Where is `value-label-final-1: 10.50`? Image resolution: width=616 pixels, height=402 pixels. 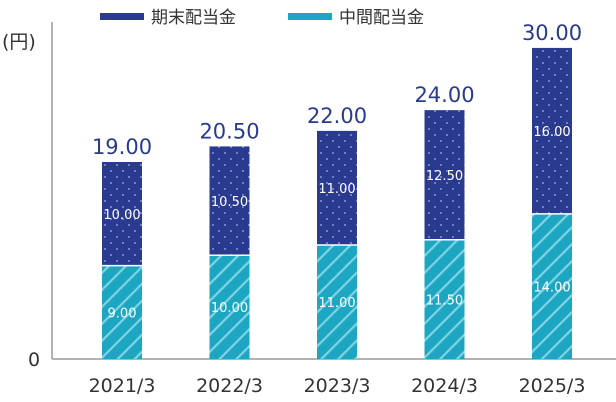 value-label-final-1: 10.50 is located at coordinates (229, 202).